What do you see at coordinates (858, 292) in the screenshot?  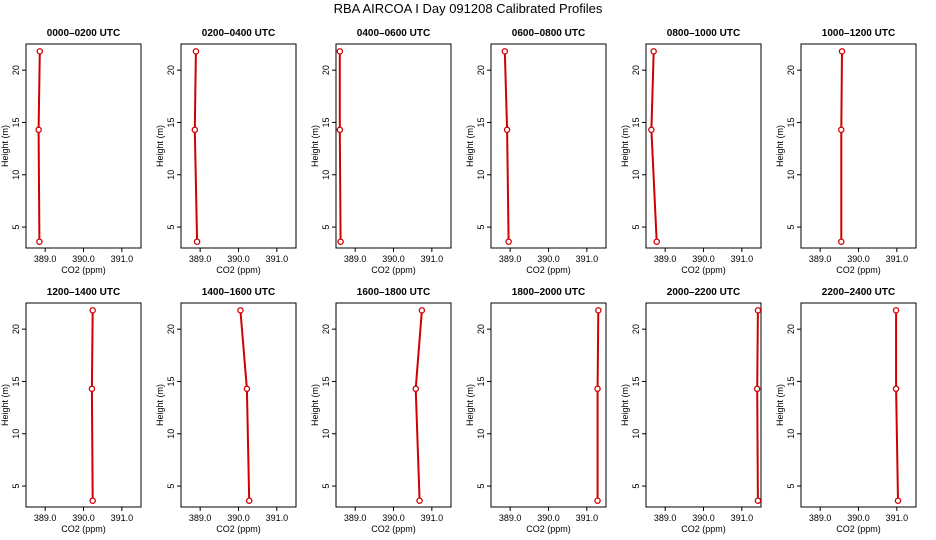 I see `panel-title: 2200–2400 UTC` at bounding box center [858, 292].